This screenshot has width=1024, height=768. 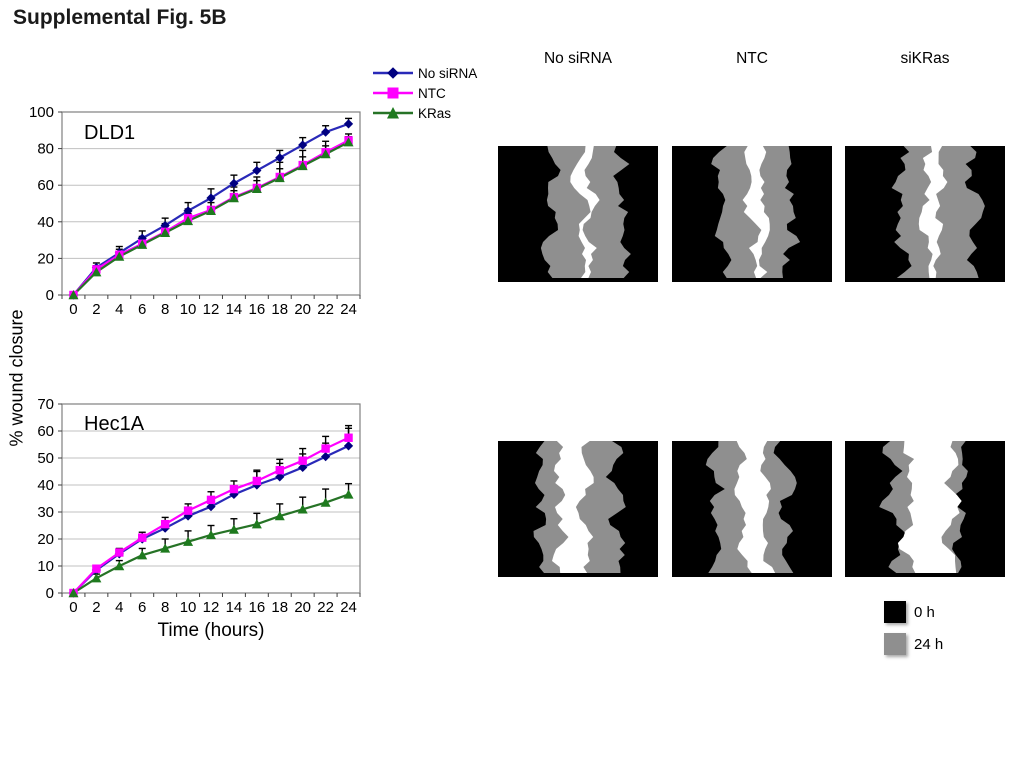 What do you see at coordinates (925, 509) in the screenshot?
I see `wound-image-hec1a-sikras` at bounding box center [925, 509].